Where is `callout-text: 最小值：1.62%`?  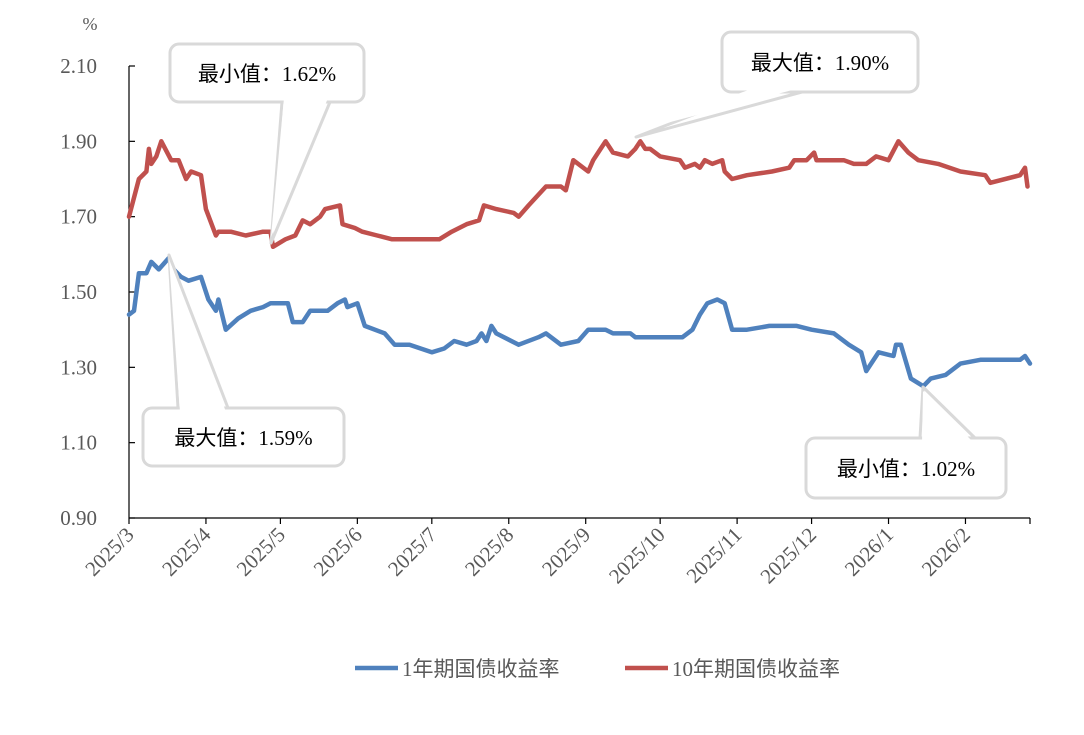 callout-text: 最小值：1.62% is located at coordinates (267, 74).